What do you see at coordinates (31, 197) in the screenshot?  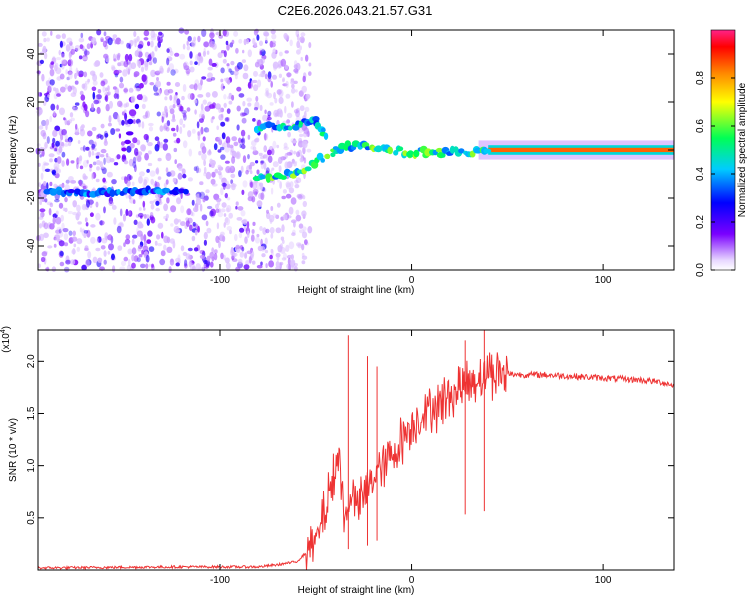 I see `spectrogram-ytick-label: -20` at bounding box center [31, 197].